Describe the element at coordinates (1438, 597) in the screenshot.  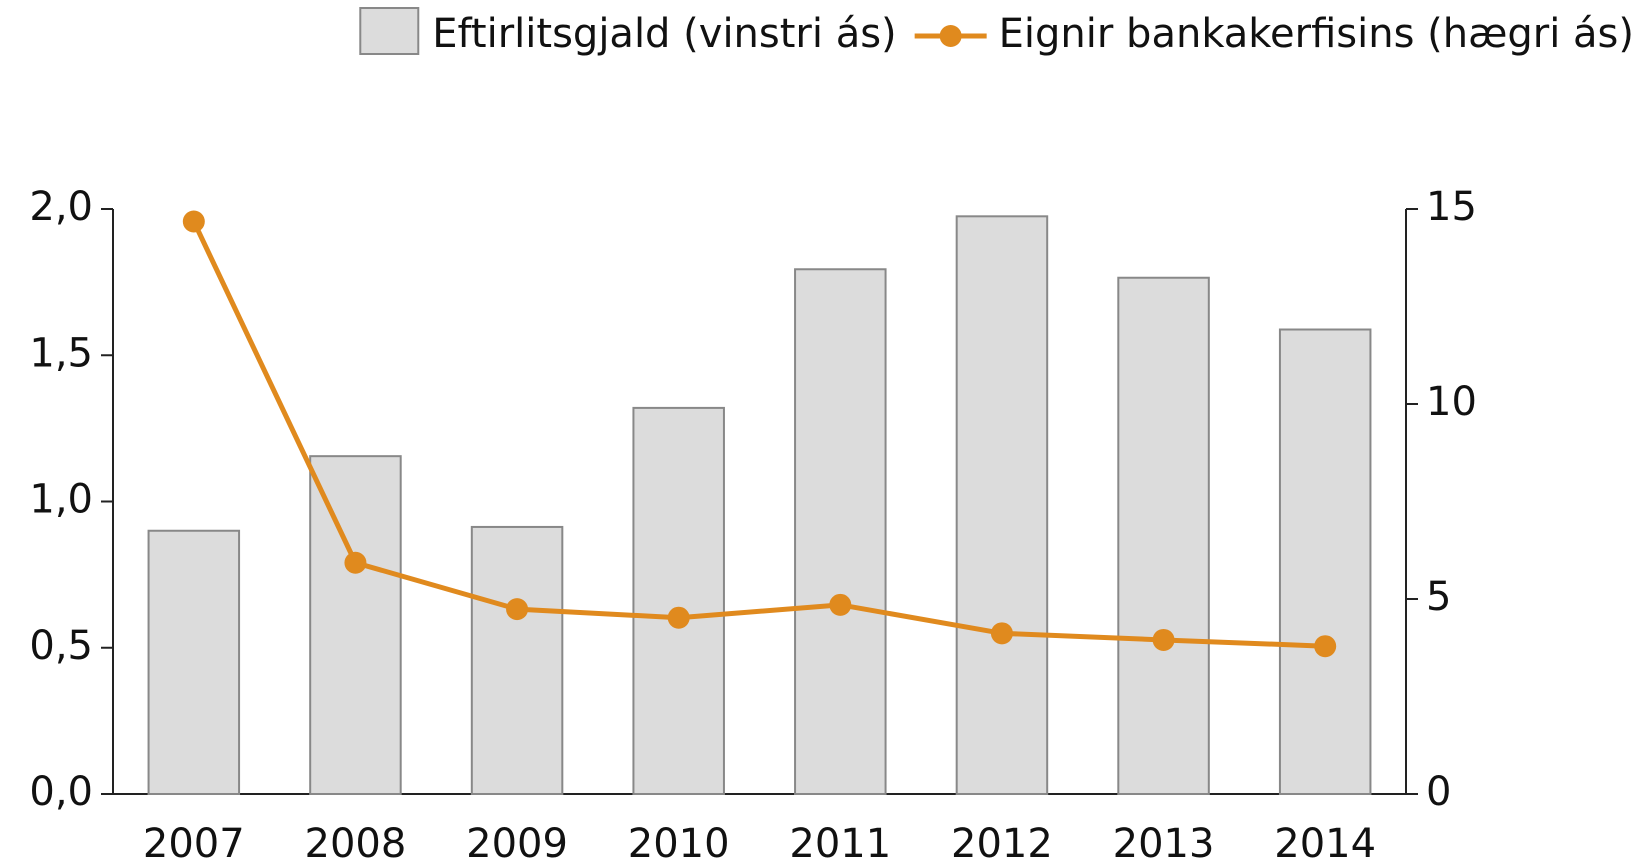
I see `y2-tick-label: 5` at that location.